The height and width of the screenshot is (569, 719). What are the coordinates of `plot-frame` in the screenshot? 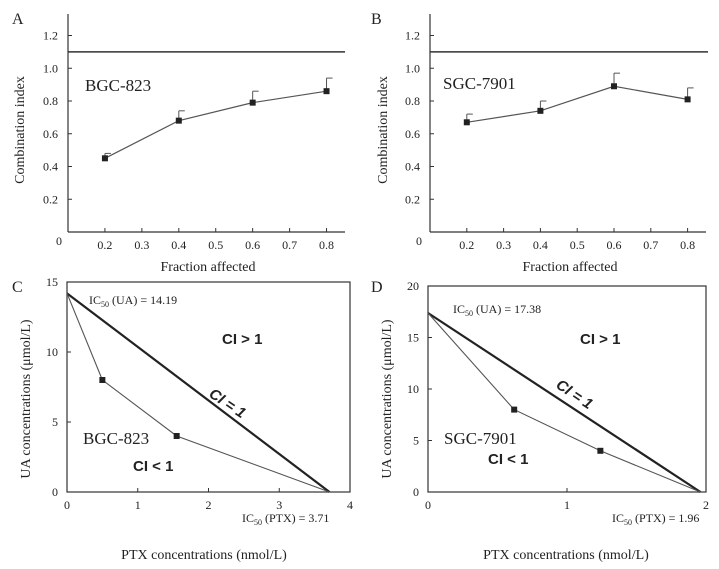 It's located at (208, 387).